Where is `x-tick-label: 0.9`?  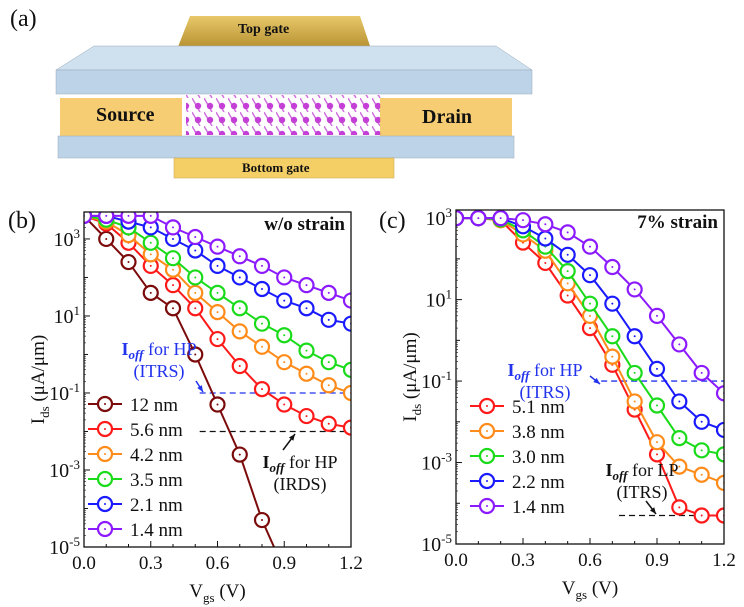
x-tick-label: 0.9 is located at coordinates (284, 563).